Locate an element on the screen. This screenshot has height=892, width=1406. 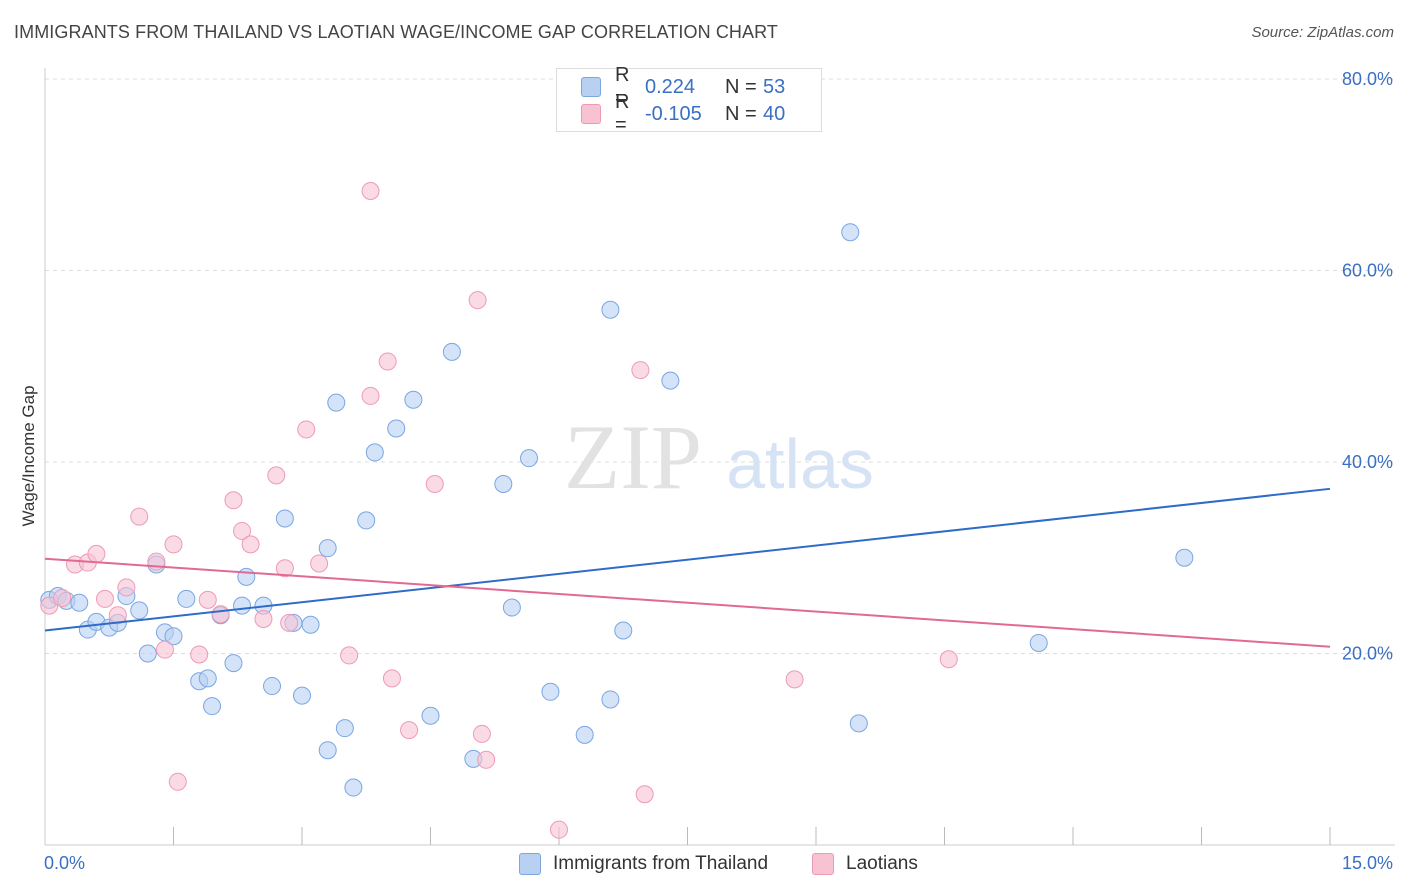
legend-r-value-thailand: 0.224 is located at coordinates (670, 86).